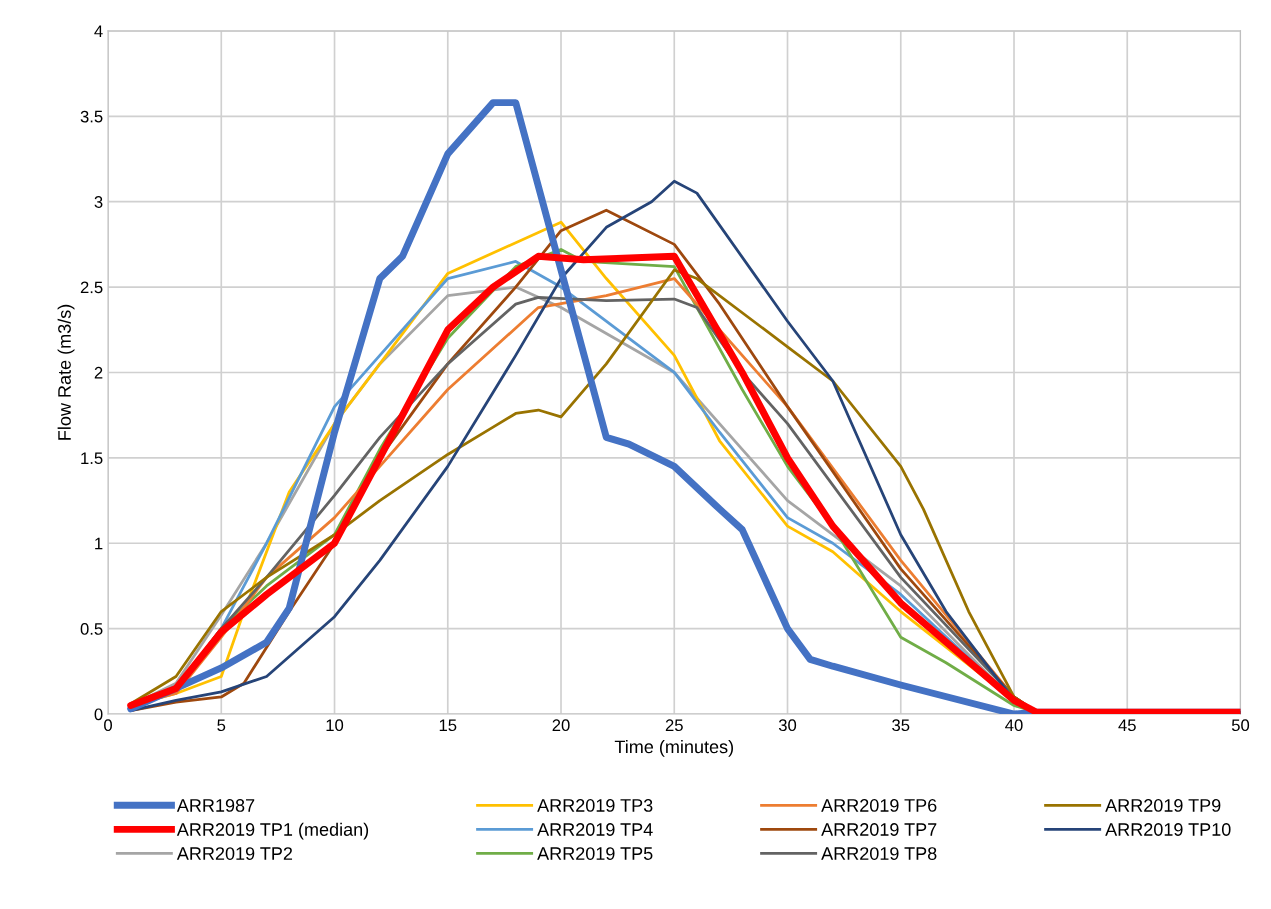 The width and height of the screenshot is (1271, 909). I want to click on x-tick-label: 35, so click(901, 725).